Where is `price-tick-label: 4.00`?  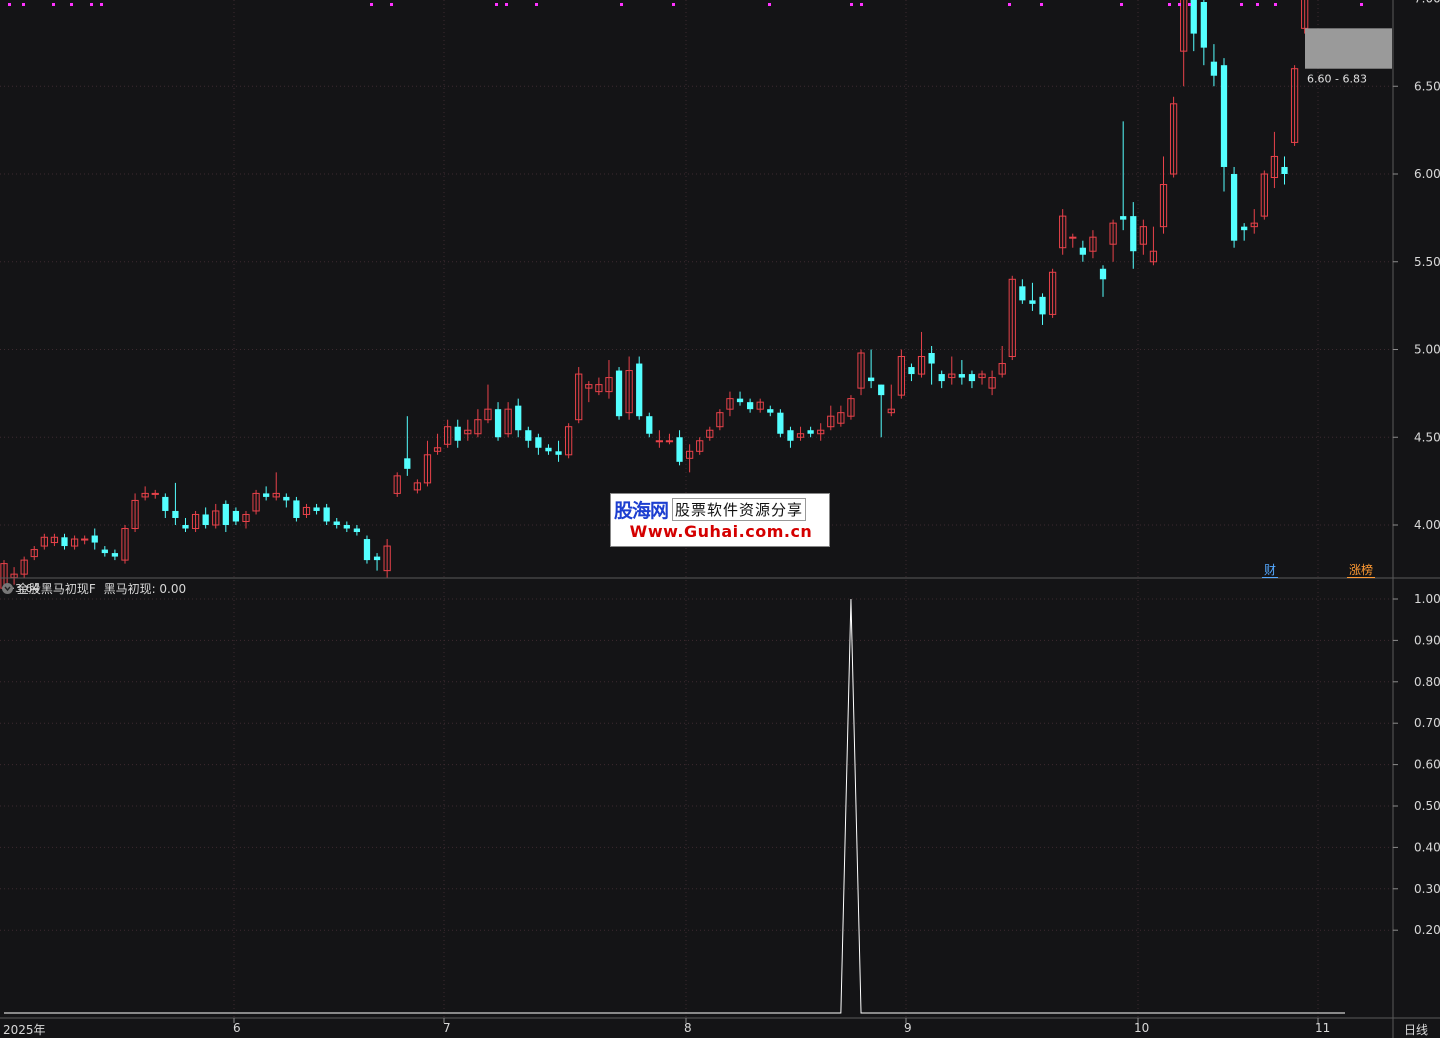
price-tick-label: 4.00 is located at coordinates (1427, 525).